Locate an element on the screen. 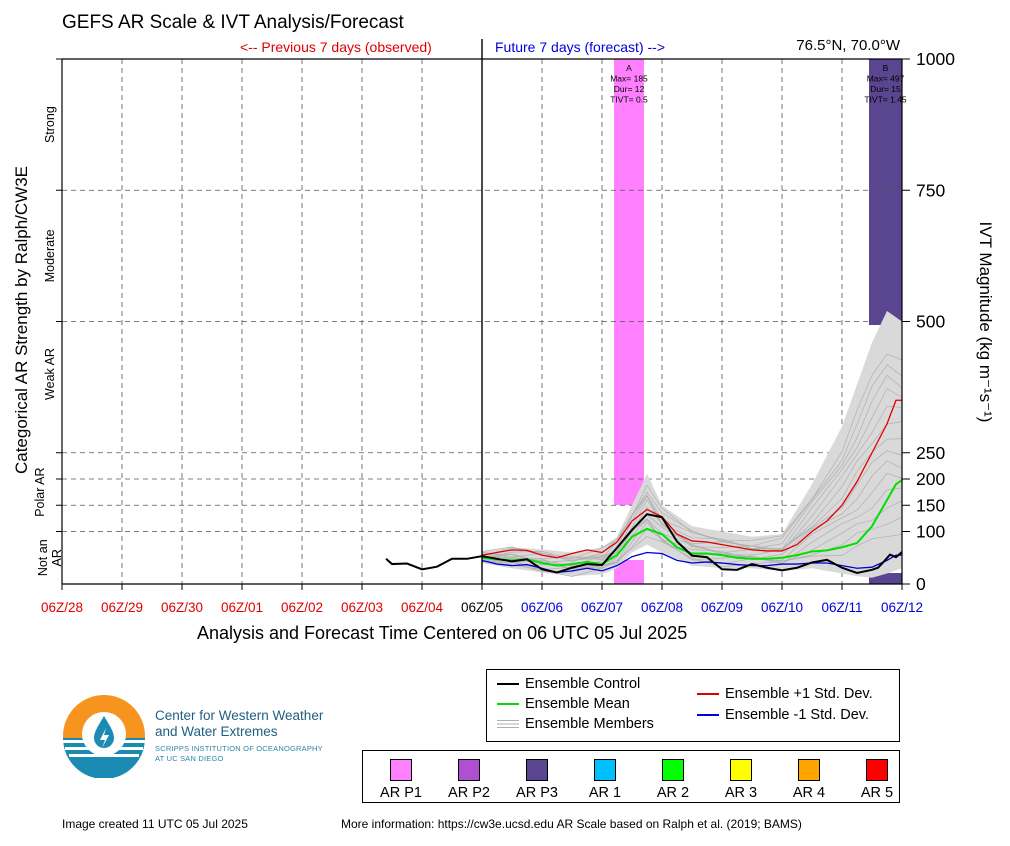  control-line is located at coordinates (644, 544).